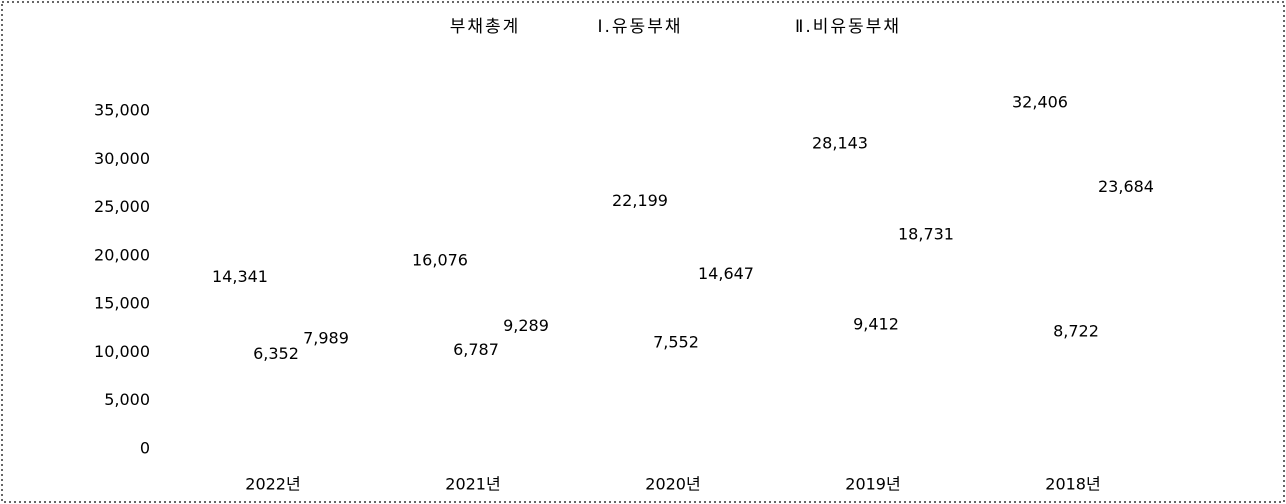  What do you see at coordinates (272, 484) in the screenshot?
I see `x-tick-label: 2022년` at bounding box center [272, 484].